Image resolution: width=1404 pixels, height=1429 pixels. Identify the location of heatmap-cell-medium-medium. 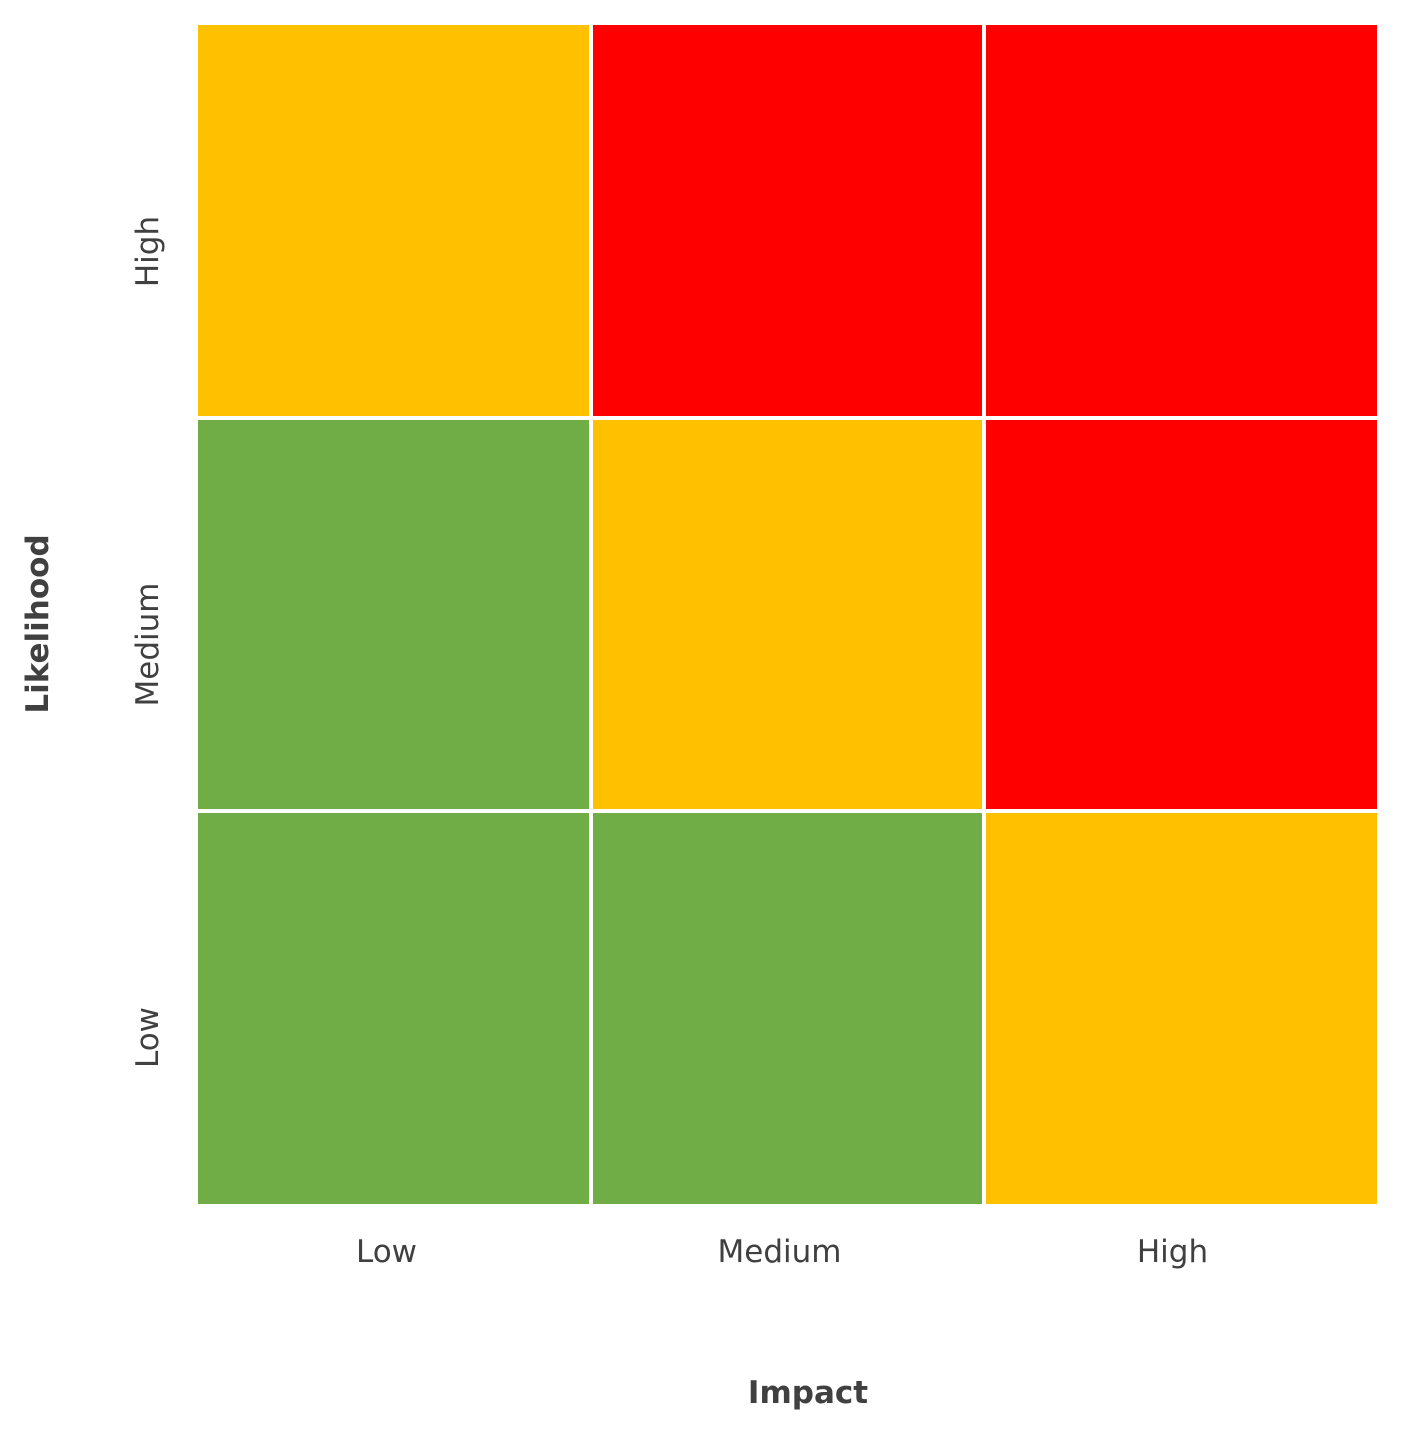
(787, 614).